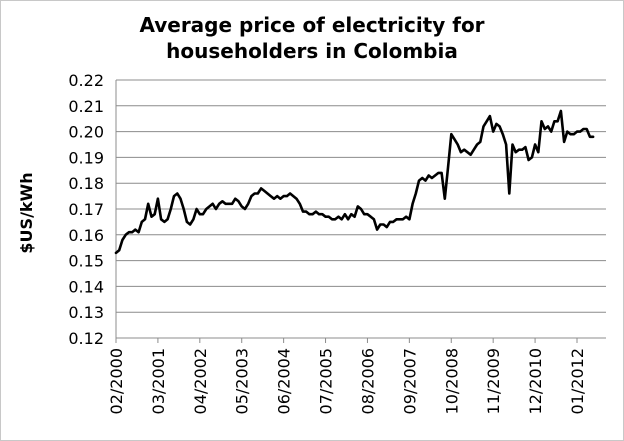 The image size is (624, 441). What do you see at coordinates (86, 261) in the screenshot?
I see `y-tick-label: 0.15` at bounding box center [86, 261].